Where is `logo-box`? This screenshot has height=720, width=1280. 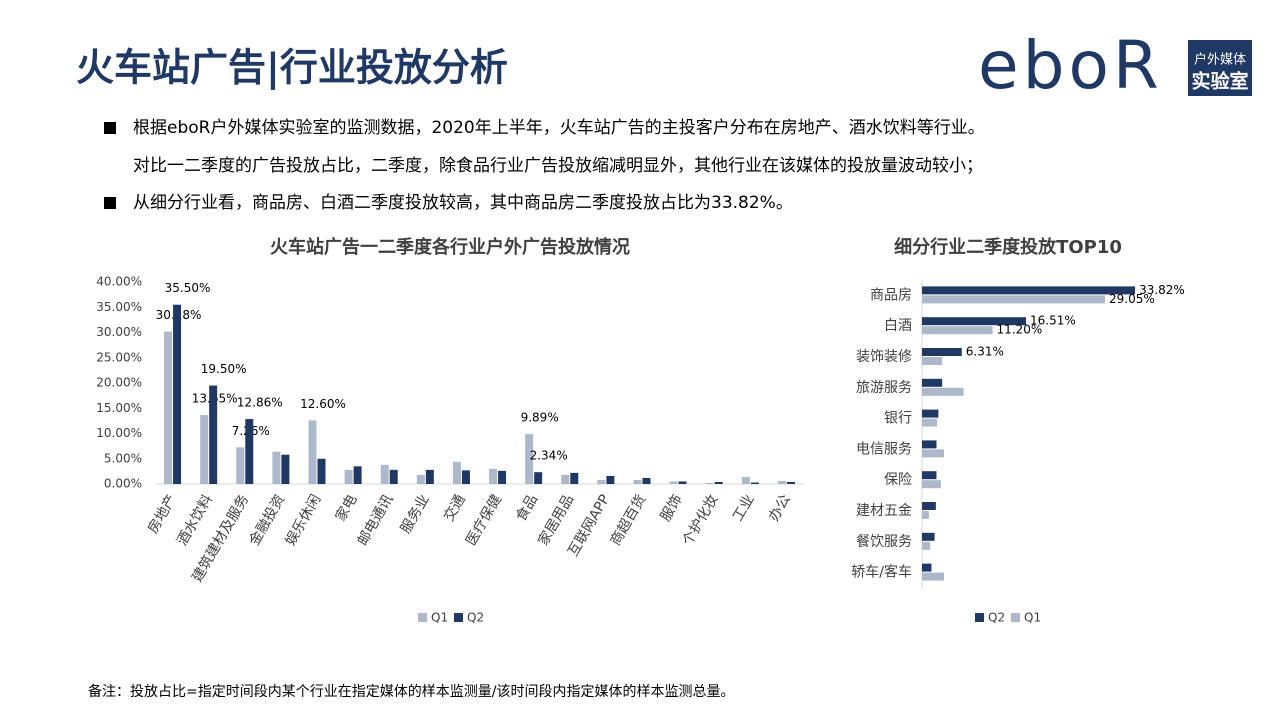 logo-box is located at coordinates (1220, 68).